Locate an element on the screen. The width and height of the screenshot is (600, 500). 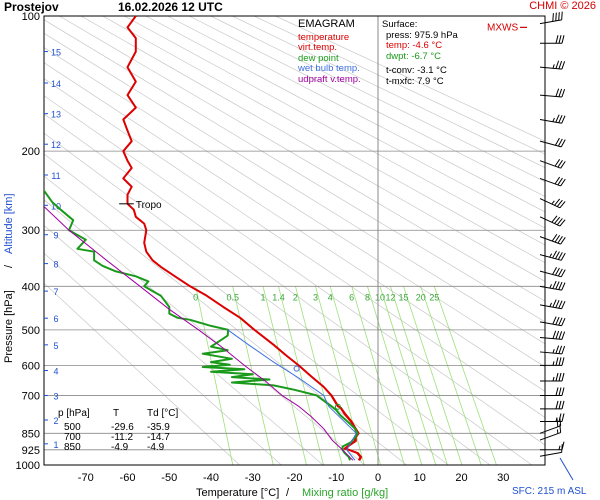
altitude-tick-label: 3 is located at coordinates (55, 396).